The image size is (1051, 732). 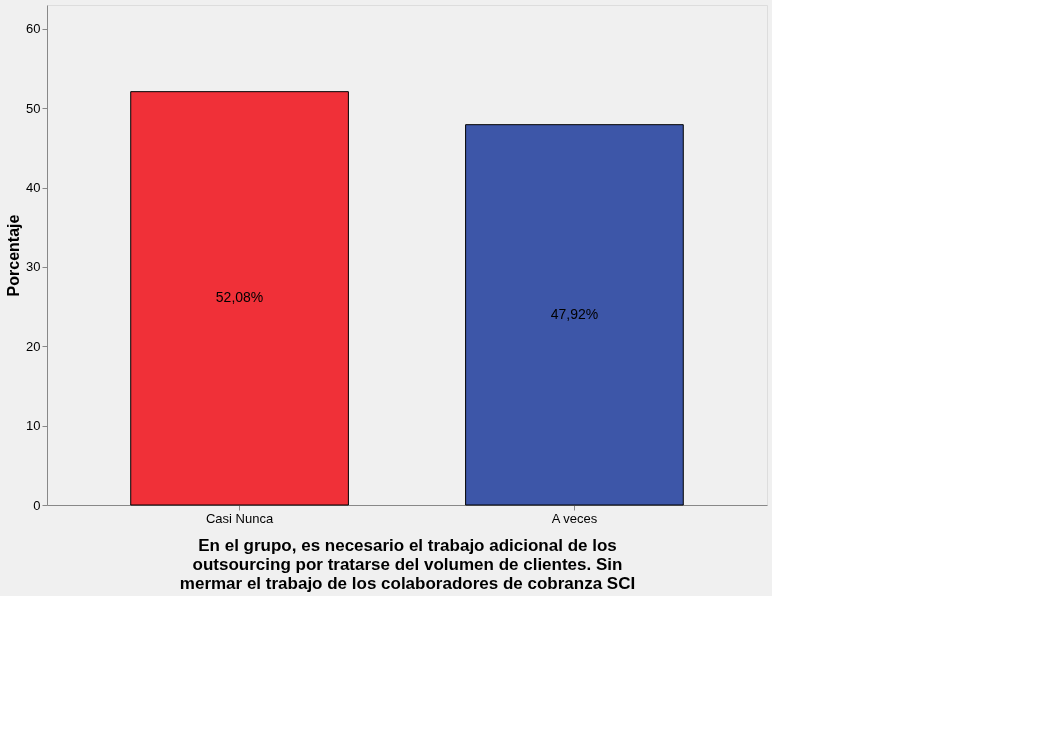 What do you see at coordinates (574, 518) in the screenshot?
I see `x-tick-label: A veces` at bounding box center [574, 518].